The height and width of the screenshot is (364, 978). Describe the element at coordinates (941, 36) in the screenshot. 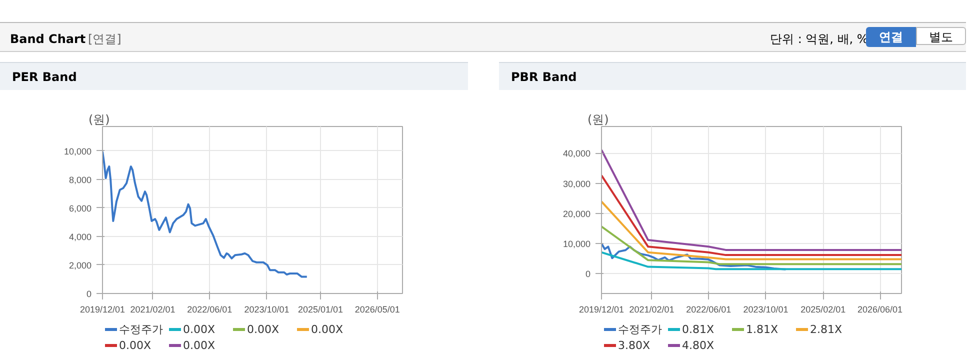

I see `text: 별도` at that location.